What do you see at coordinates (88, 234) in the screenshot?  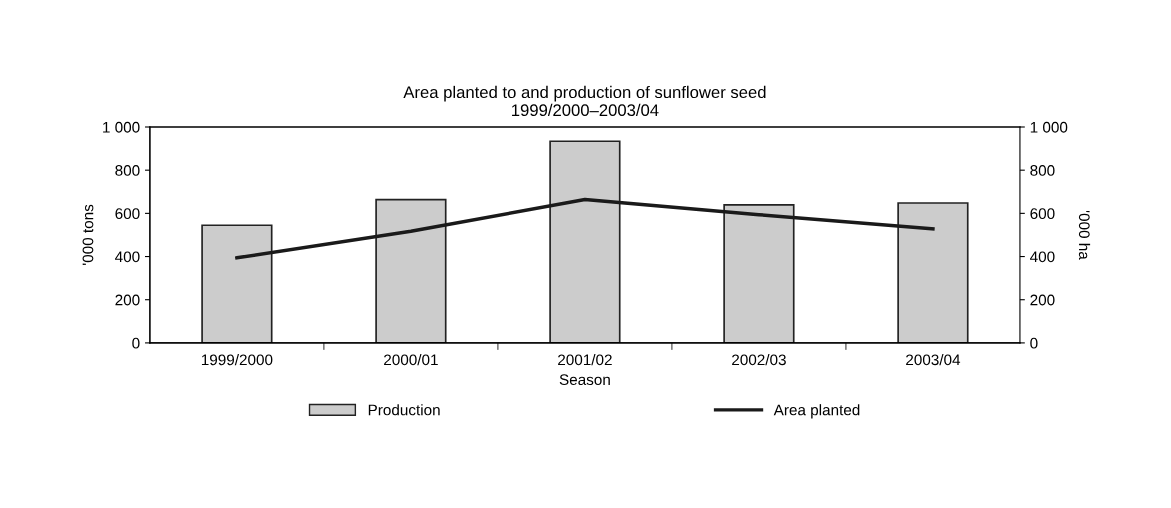 I see `y-axis-title: '000 tons` at bounding box center [88, 234].